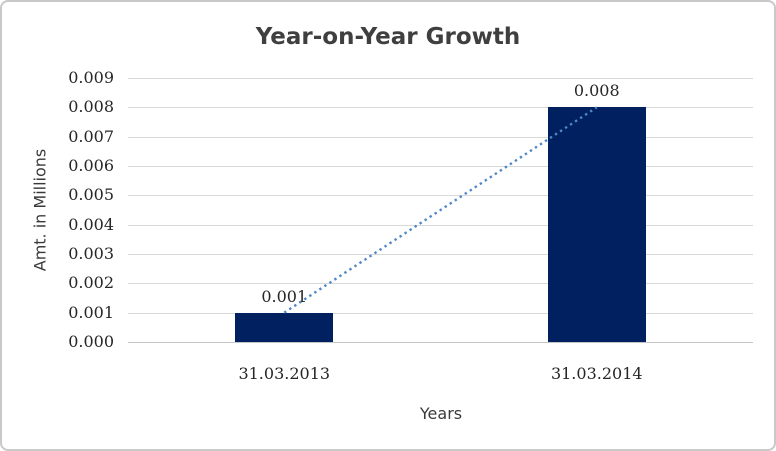  I want to click on y-tick-label: 0.004, so click(91, 224).